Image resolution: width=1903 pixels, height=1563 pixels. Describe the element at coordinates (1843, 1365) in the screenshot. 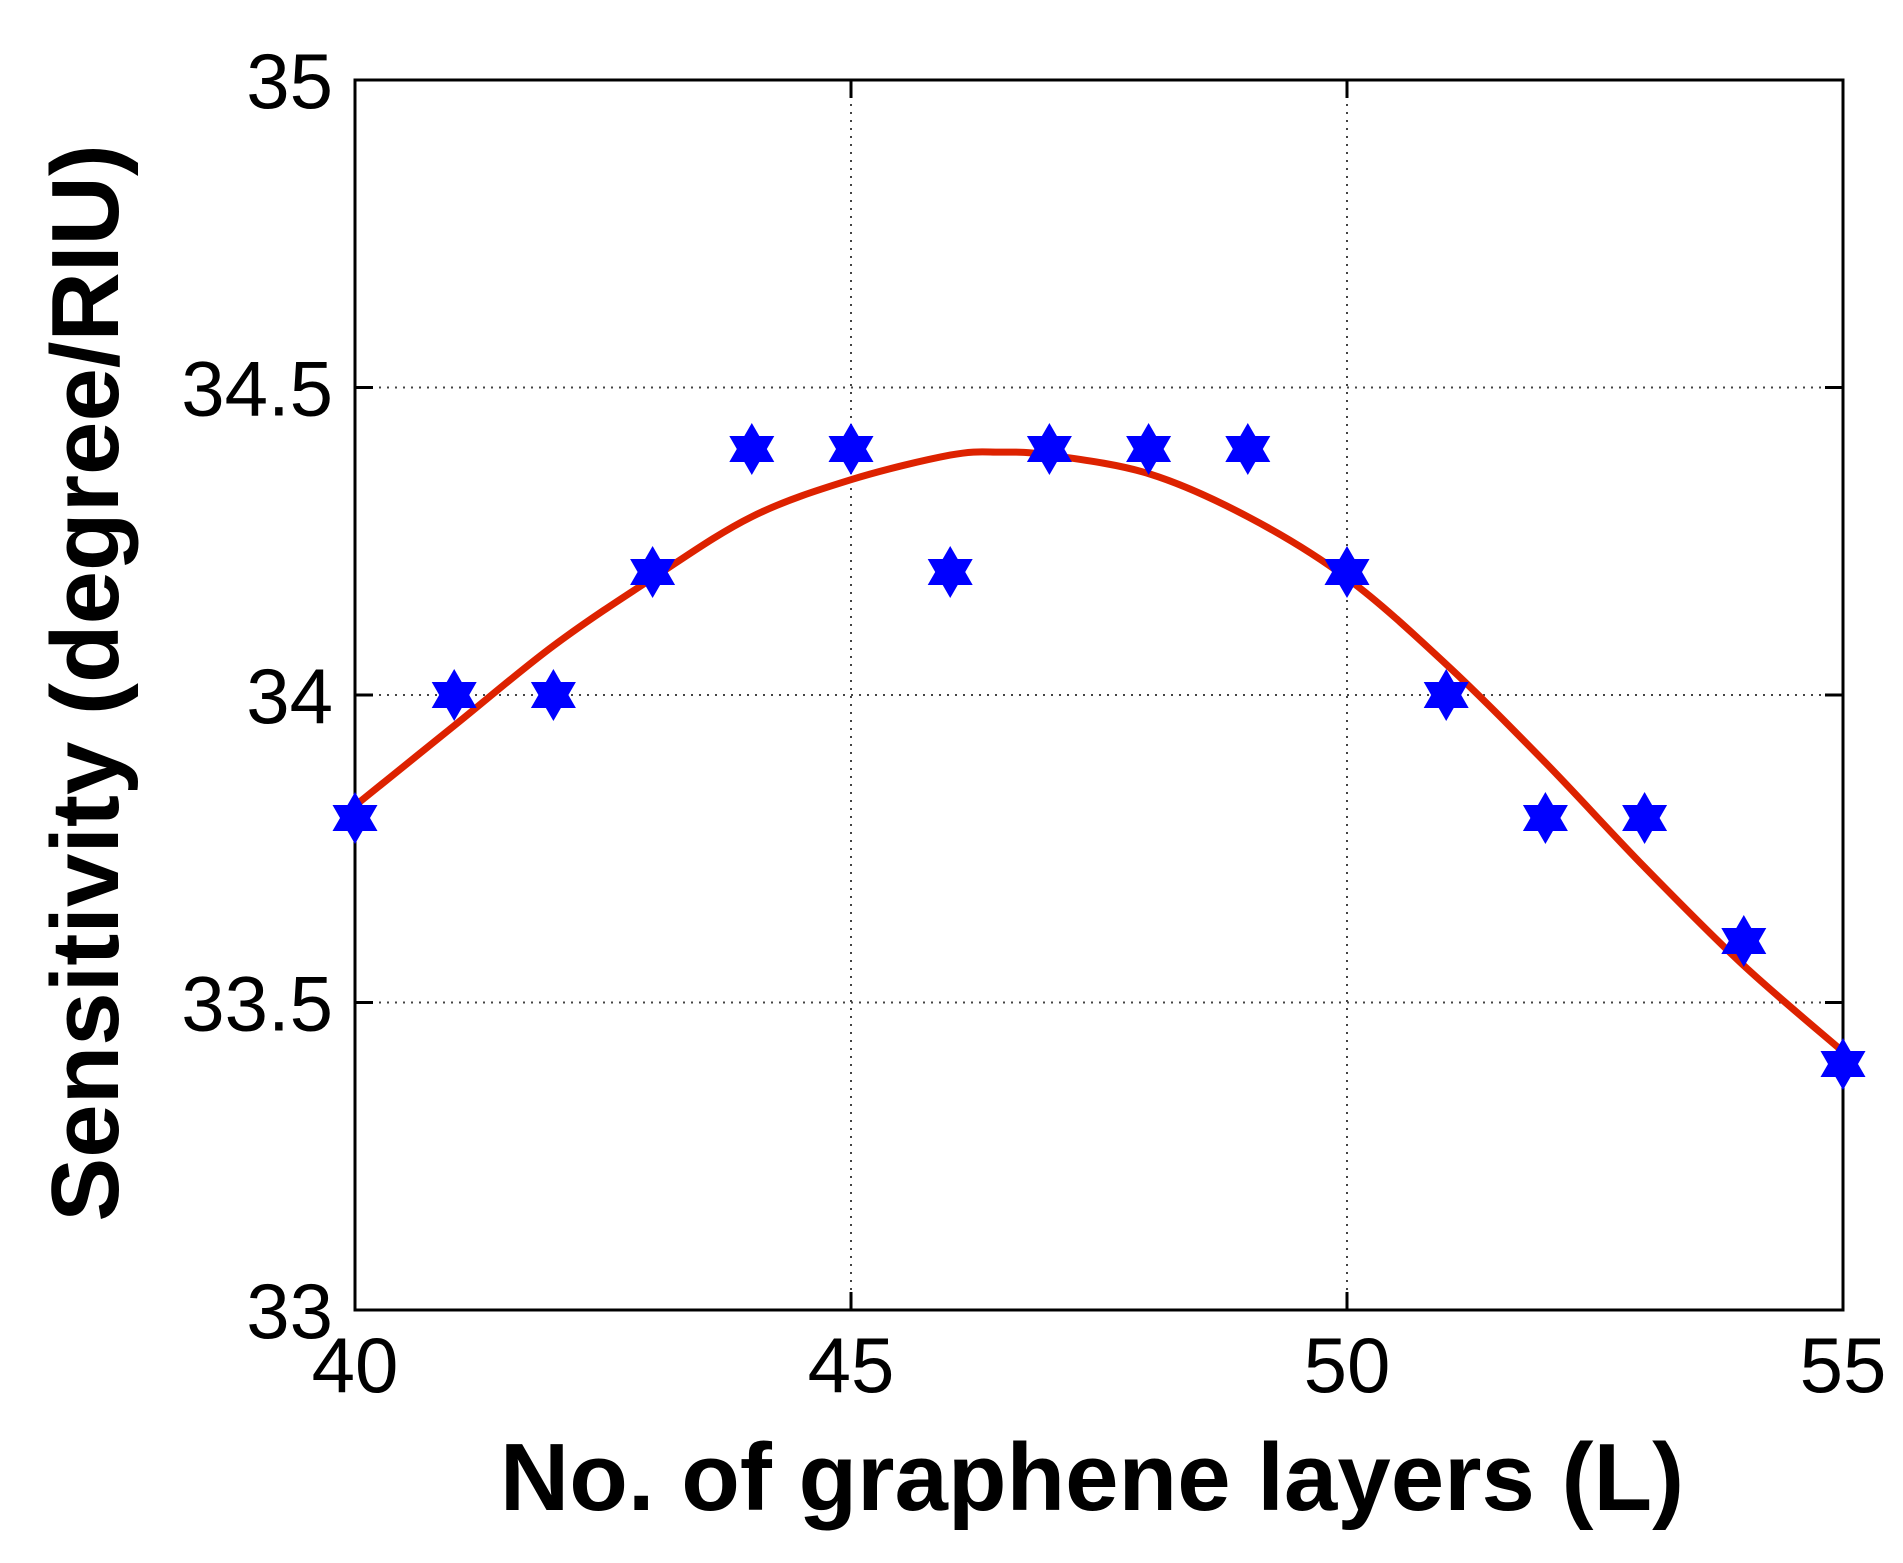

I see `x-tick-label: 55` at that location.